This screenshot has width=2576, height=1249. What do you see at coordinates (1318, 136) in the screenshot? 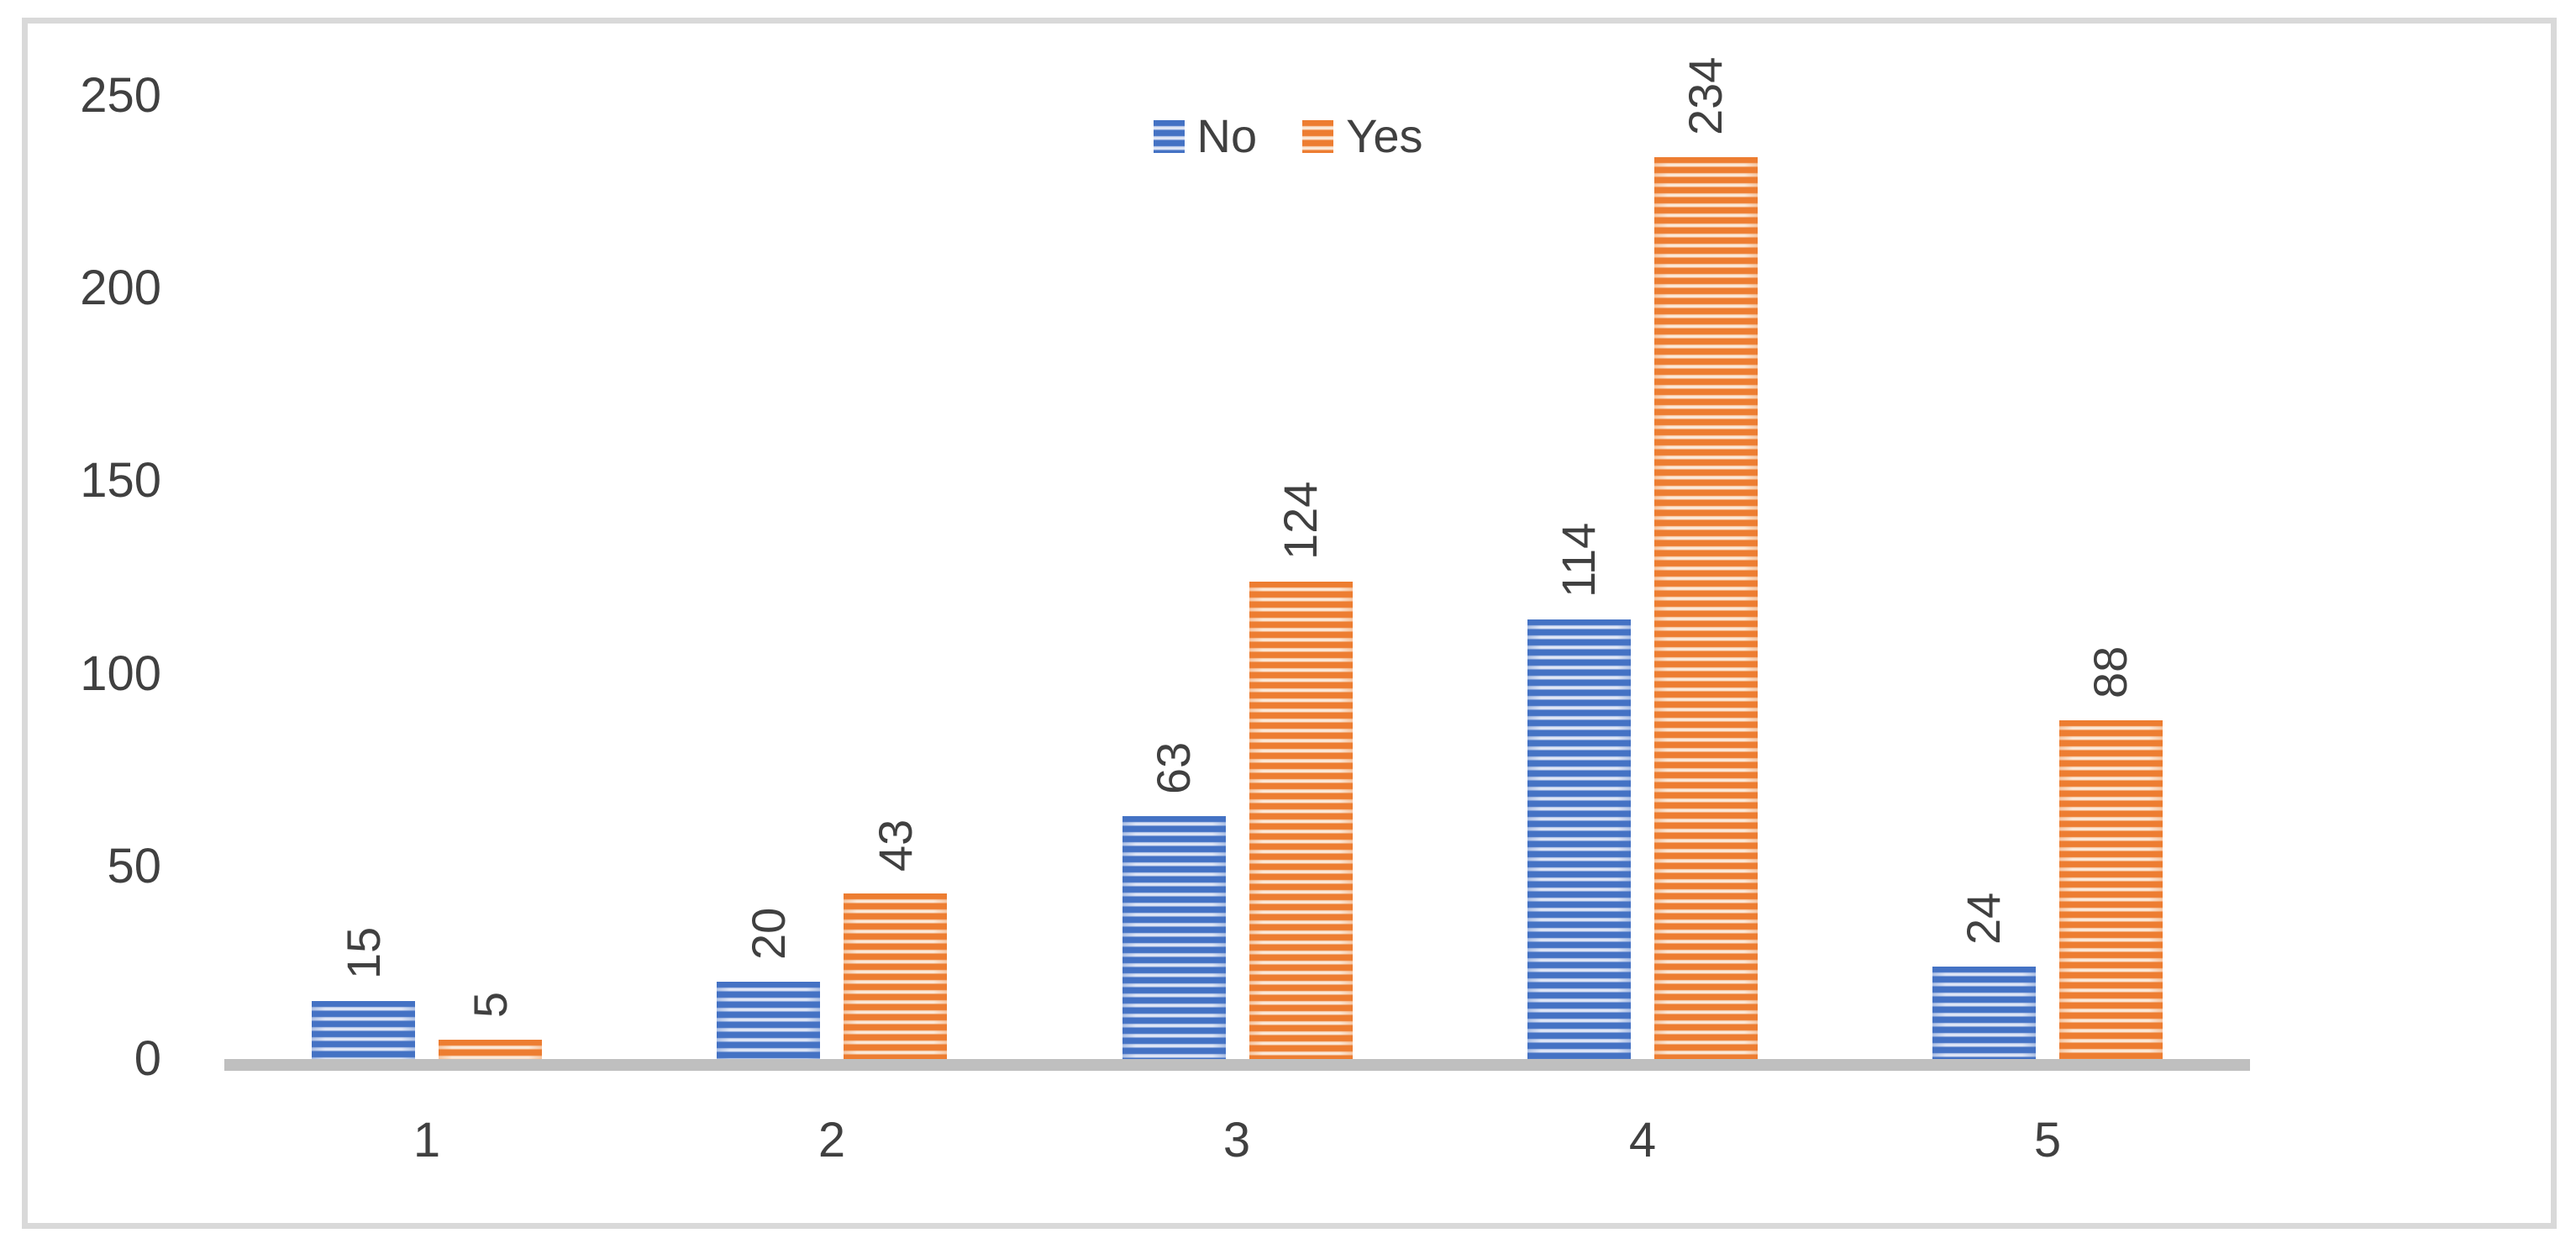
I see `legend-swatch-yes-icon` at bounding box center [1318, 136].